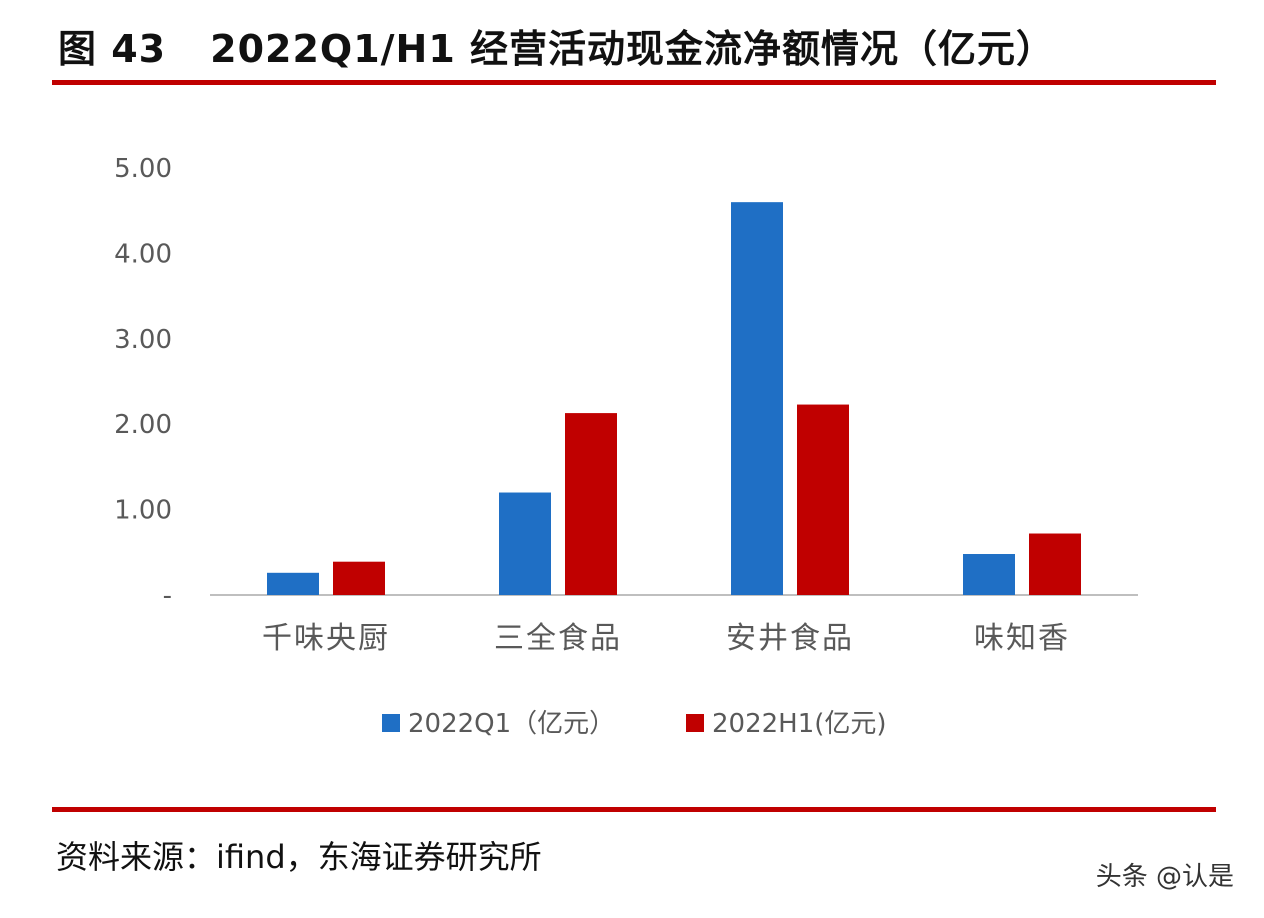  Describe the element at coordinates (695, 723) in the screenshot. I see `legend-swatch-2022h1` at that location.